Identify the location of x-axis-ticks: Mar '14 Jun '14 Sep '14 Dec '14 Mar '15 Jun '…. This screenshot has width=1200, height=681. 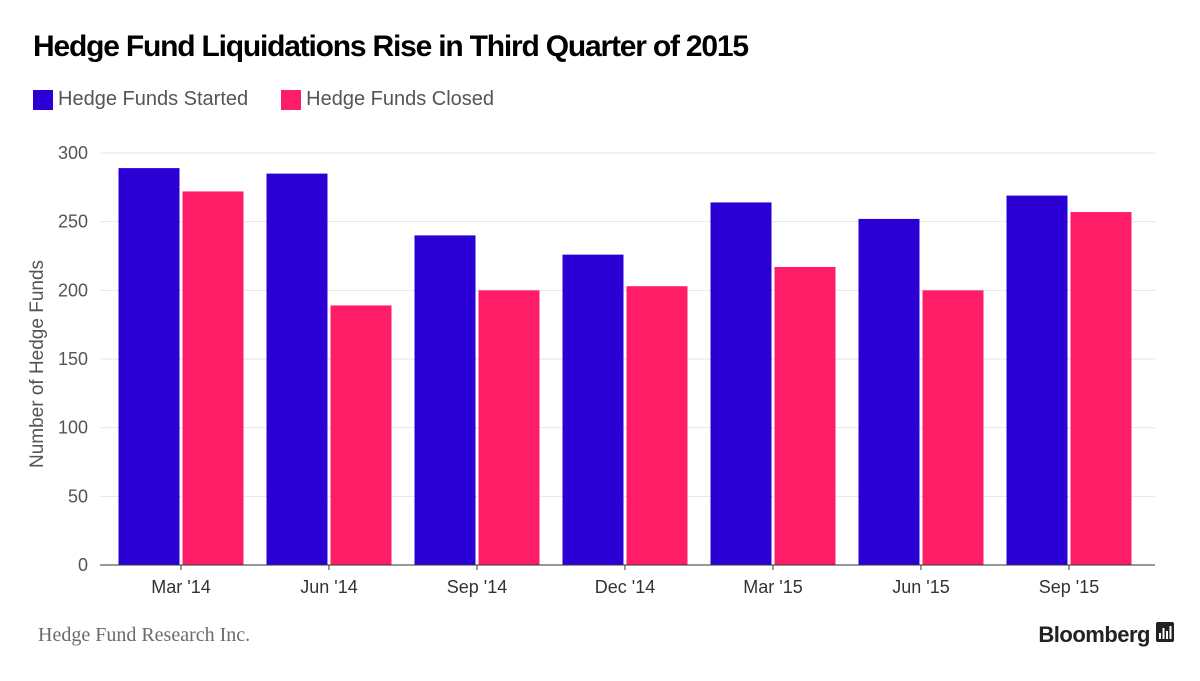
(625, 581).